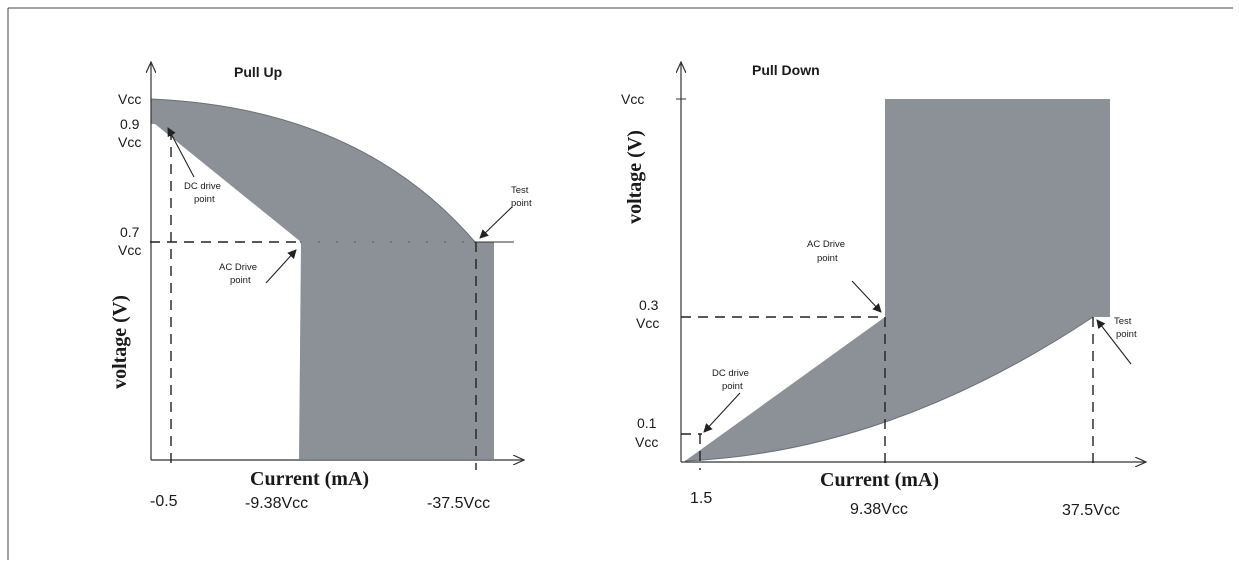  Describe the element at coordinates (309, 479) in the screenshot. I see `pull-up-x-axis-title: Current (mA)` at that location.